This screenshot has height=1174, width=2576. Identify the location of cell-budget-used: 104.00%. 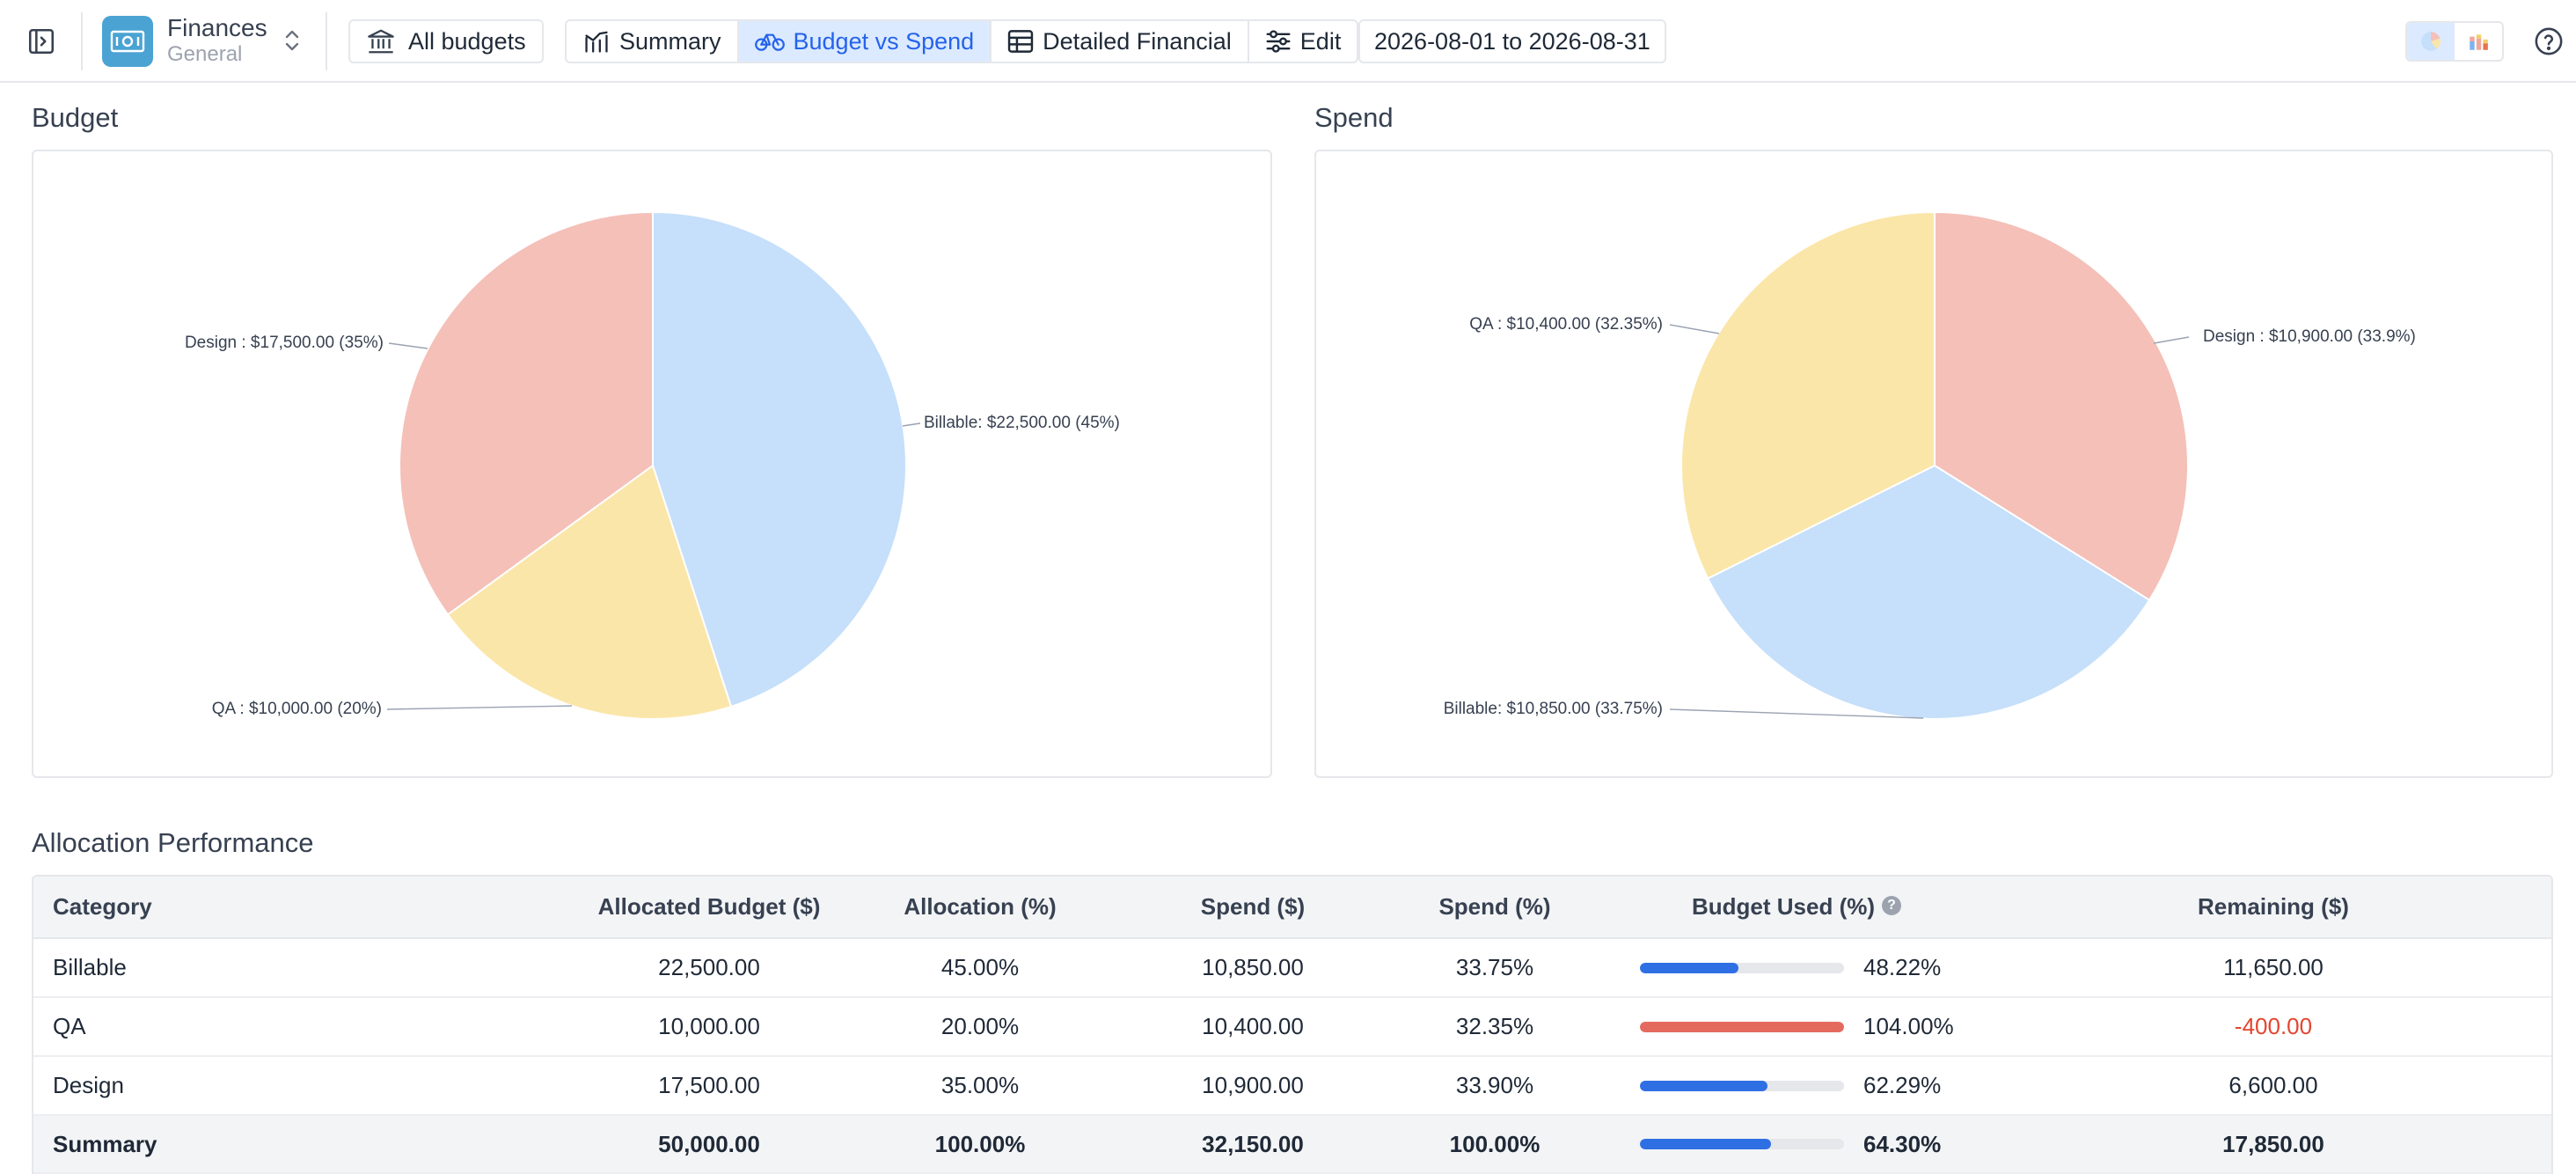
(1796, 1027).